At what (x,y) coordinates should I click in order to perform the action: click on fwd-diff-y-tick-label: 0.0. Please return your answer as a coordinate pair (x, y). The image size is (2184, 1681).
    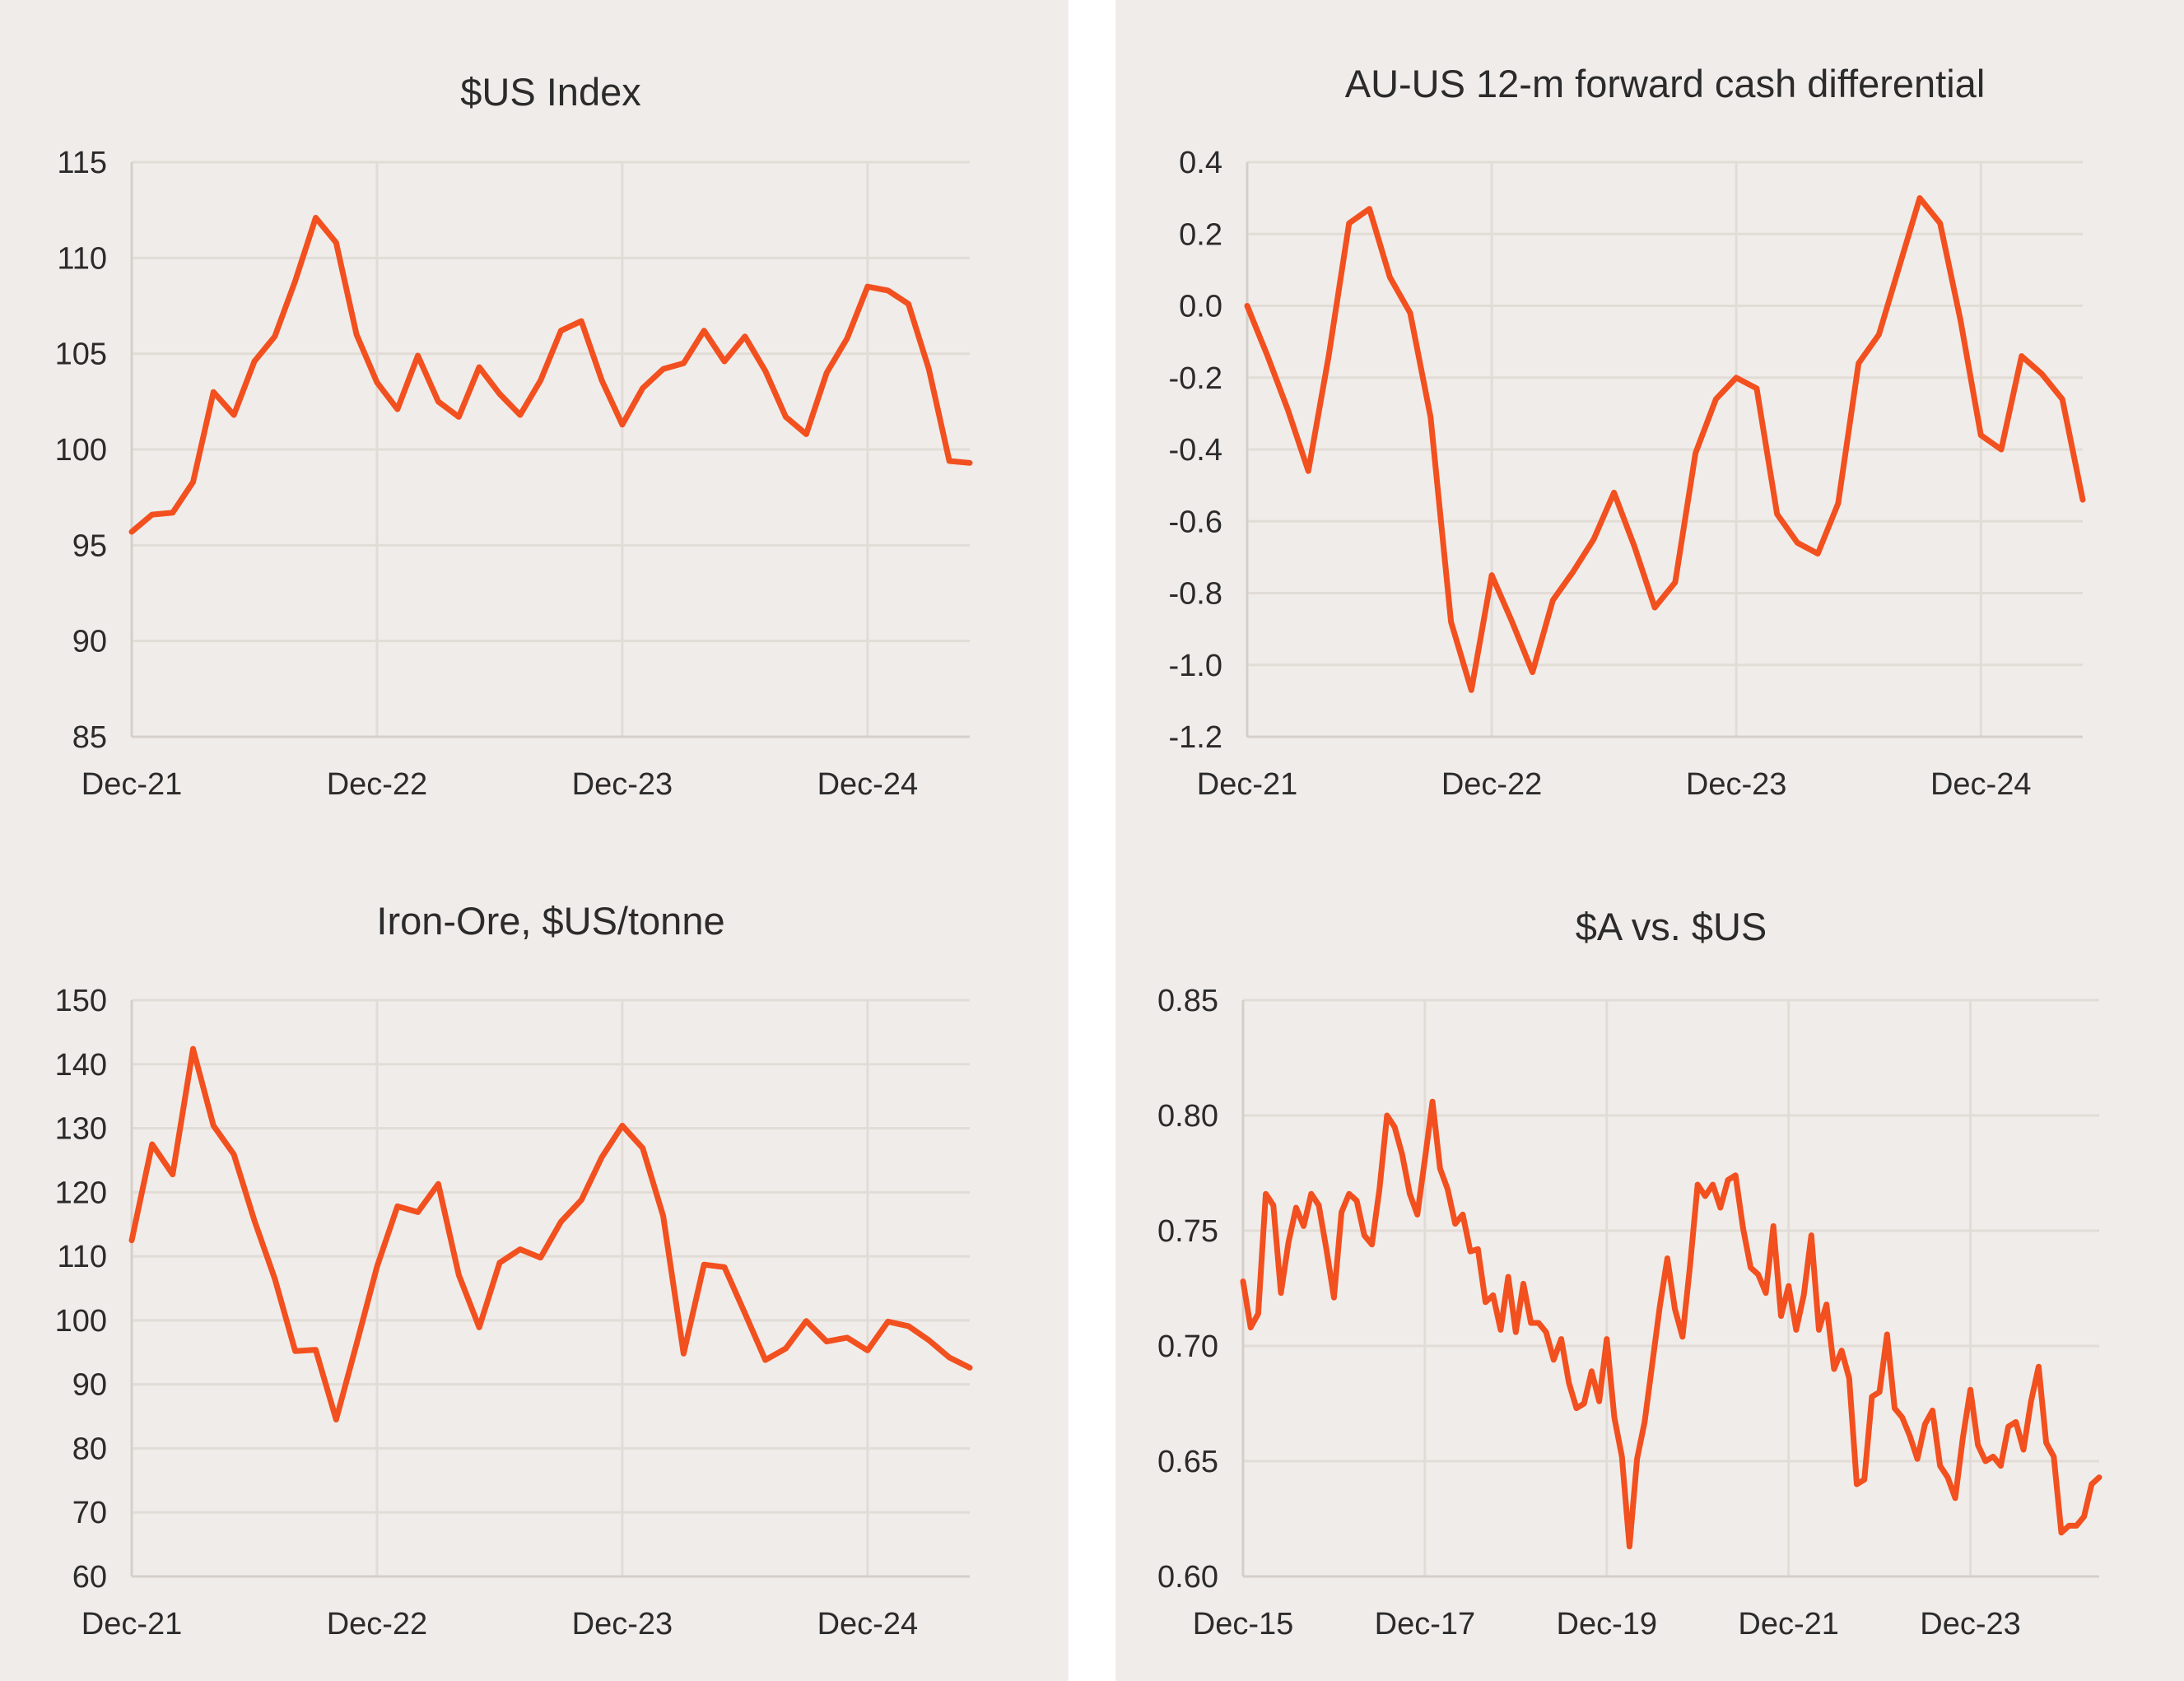
    Looking at the image, I should click on (1200, 307).